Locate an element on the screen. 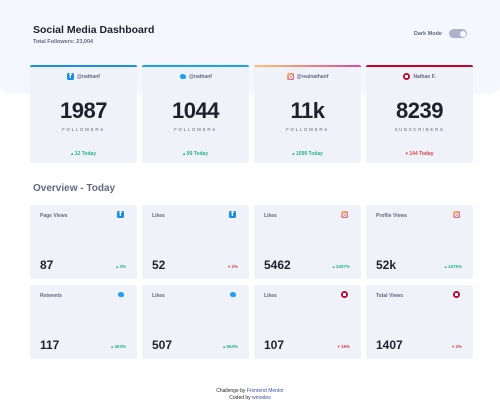  metric-value: 107 is located at coordinates (274, 345).